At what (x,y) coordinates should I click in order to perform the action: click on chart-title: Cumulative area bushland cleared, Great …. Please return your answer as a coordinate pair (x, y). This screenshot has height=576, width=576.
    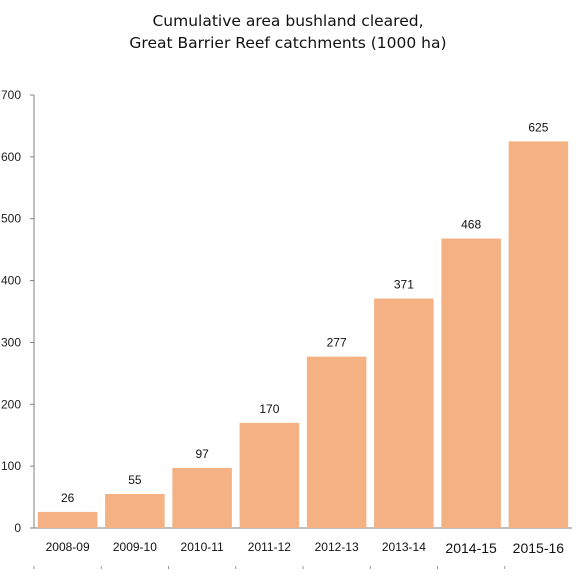
    Looking at the image, I should click on (288, 32).